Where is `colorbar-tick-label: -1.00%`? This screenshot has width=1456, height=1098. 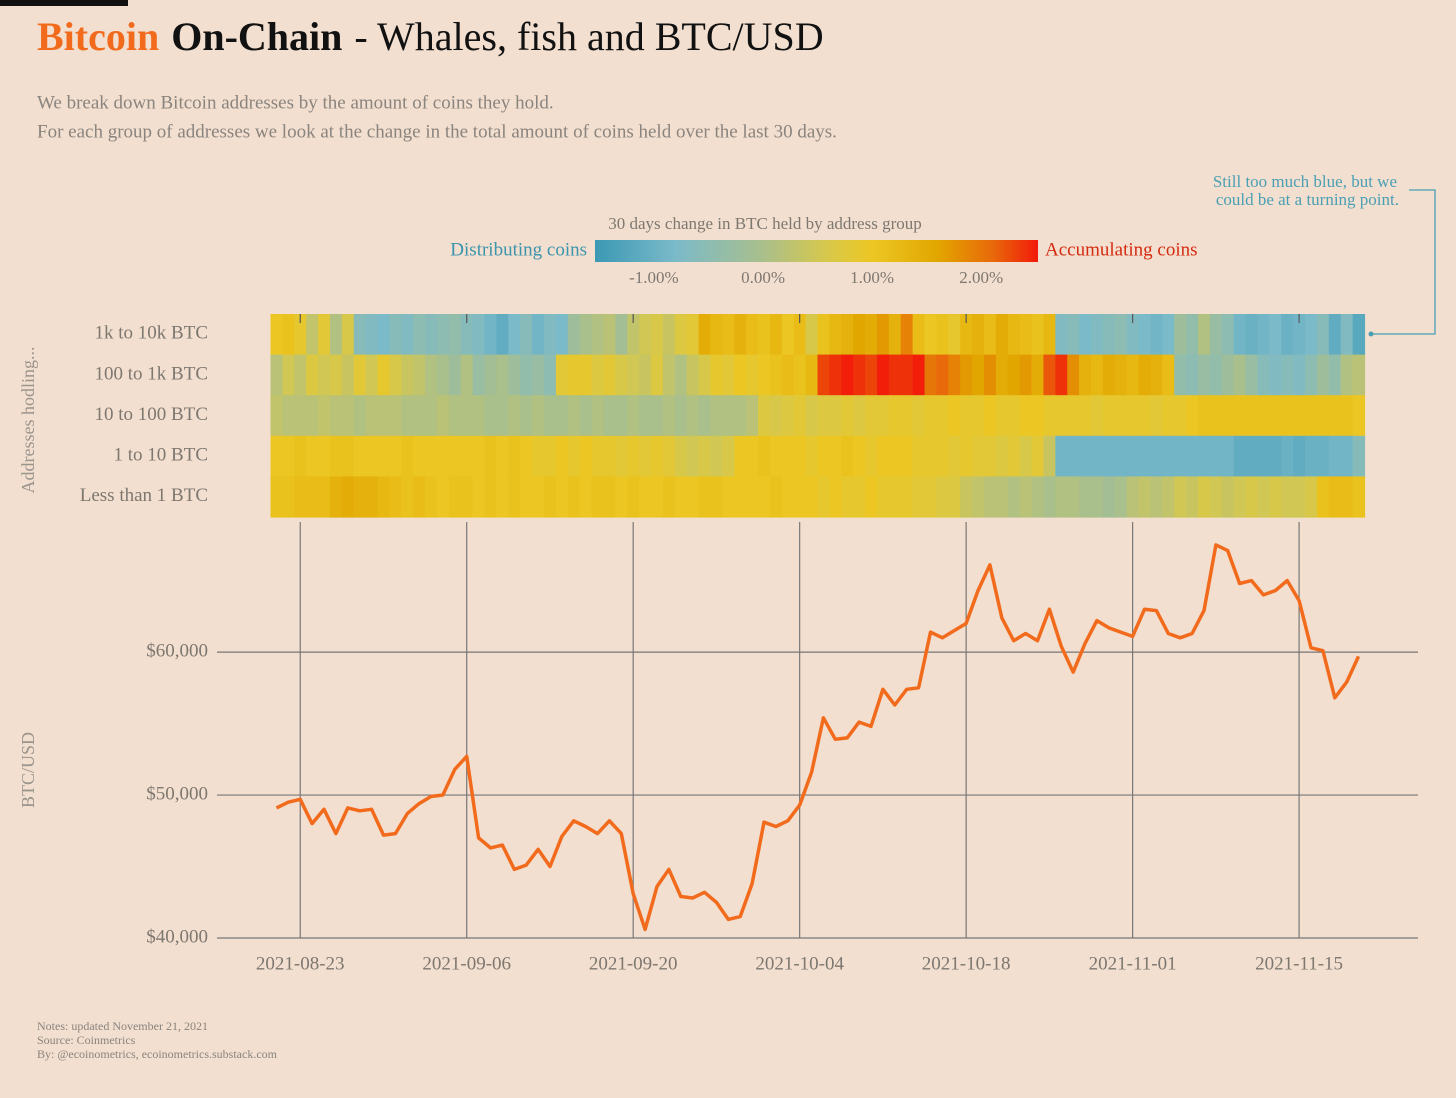 colorbar-tick-label: -1.00% is located at coordinates (654, 277).